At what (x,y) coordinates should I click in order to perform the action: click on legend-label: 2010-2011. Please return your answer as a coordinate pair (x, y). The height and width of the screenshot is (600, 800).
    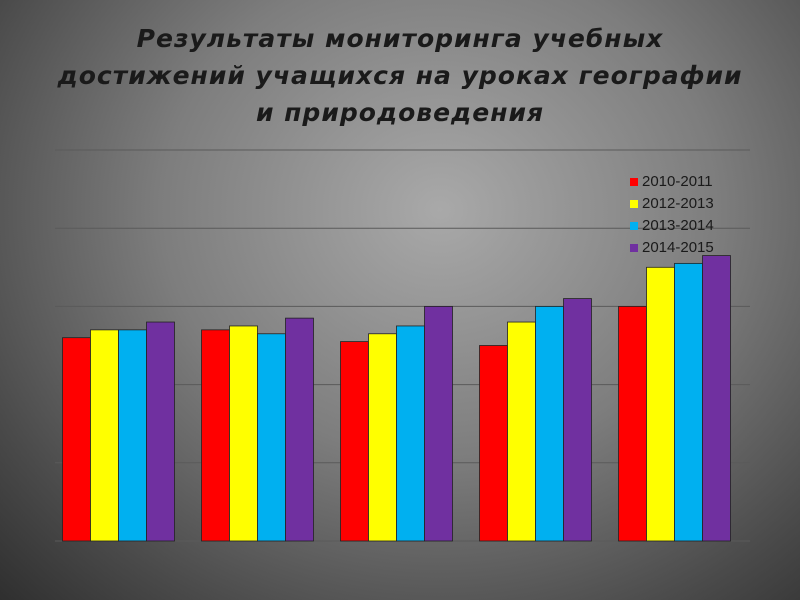
    Looking at the image, I should click on (677, 181).